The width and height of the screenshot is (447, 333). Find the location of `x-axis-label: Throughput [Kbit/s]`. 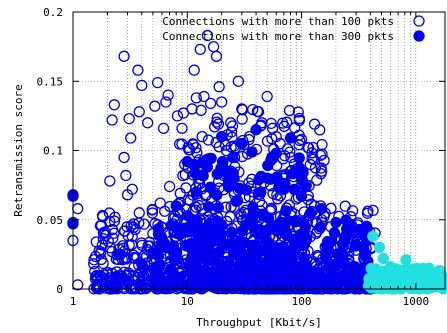

x-axis-label: Throughput [Kbit/s] is located at coordinates (259, 322).